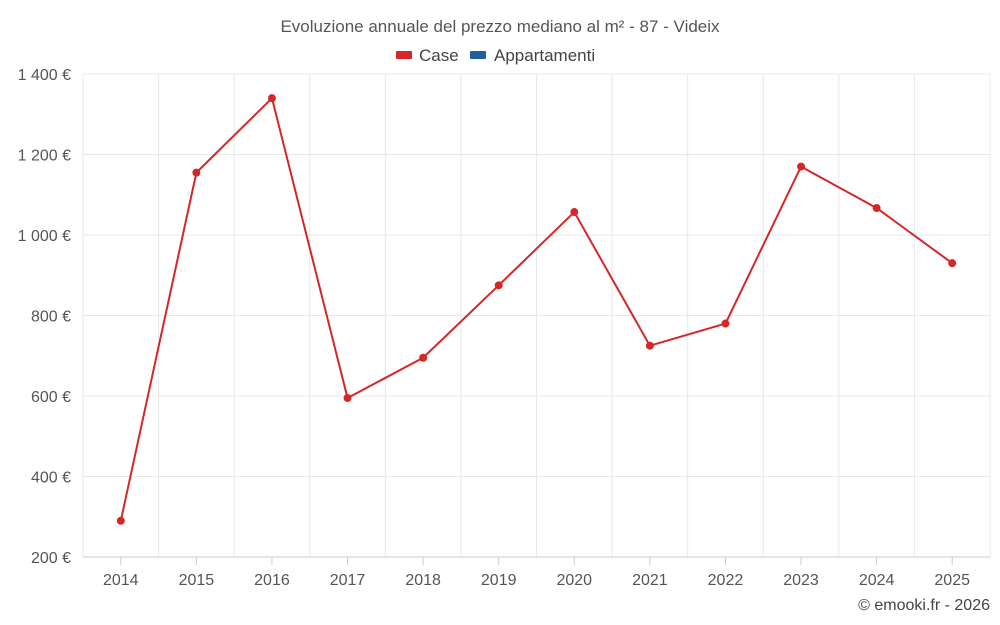 The height and width of the screenshot is (625, 1000). I want to click on x-tick-label: 2015, so click(197, 580).